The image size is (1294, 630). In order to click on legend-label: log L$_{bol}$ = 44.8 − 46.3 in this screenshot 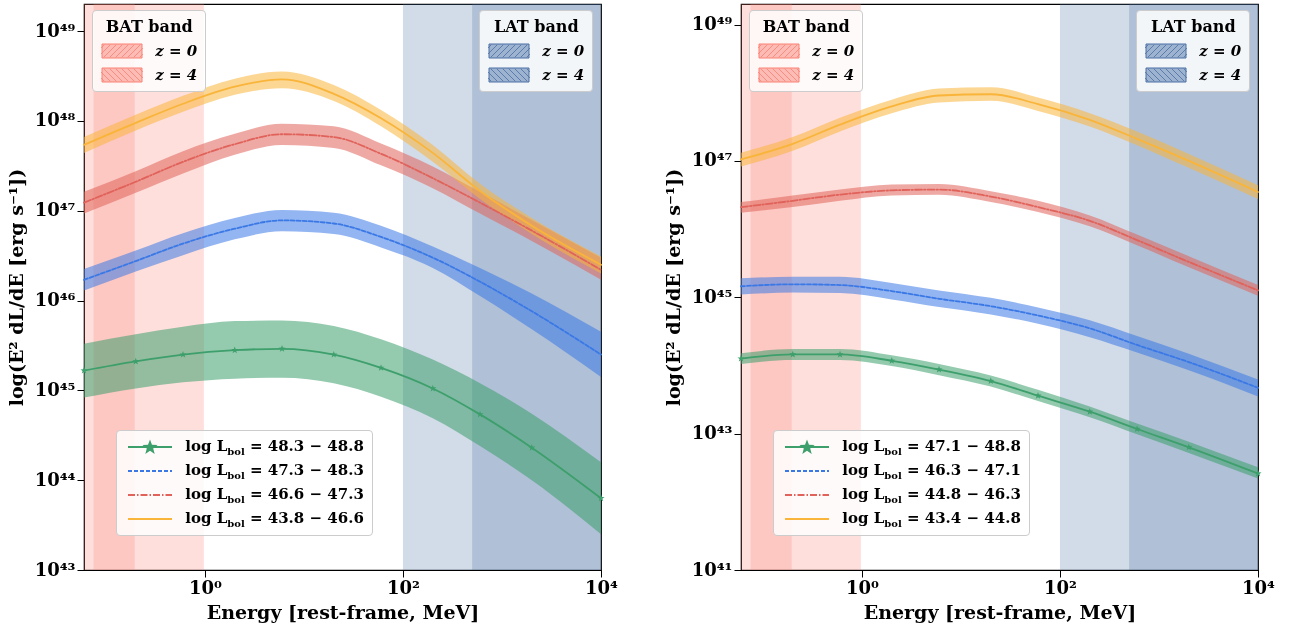, I will do `click(931, 495)`.